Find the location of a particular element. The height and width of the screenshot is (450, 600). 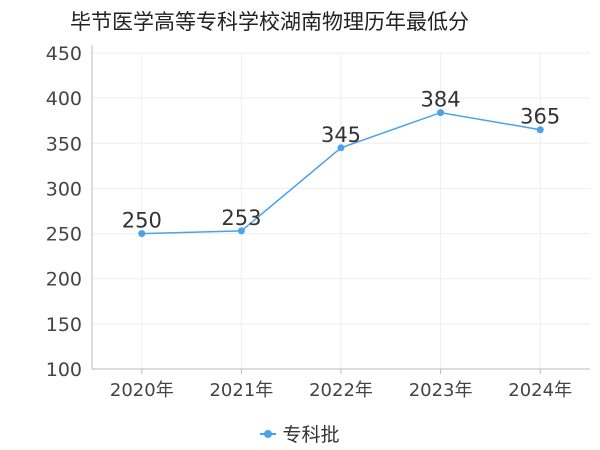

data-label: 384 is located at coordinates (441, 100).